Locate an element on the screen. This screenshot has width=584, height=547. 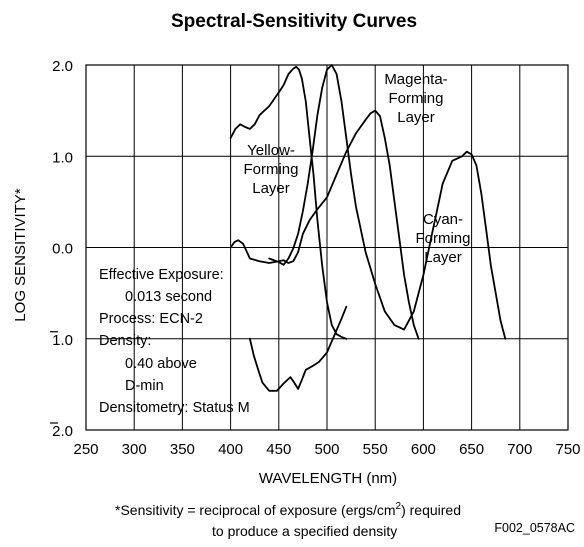
condition-exposure-value: 0.013 second is located at coordinates (168, 297).